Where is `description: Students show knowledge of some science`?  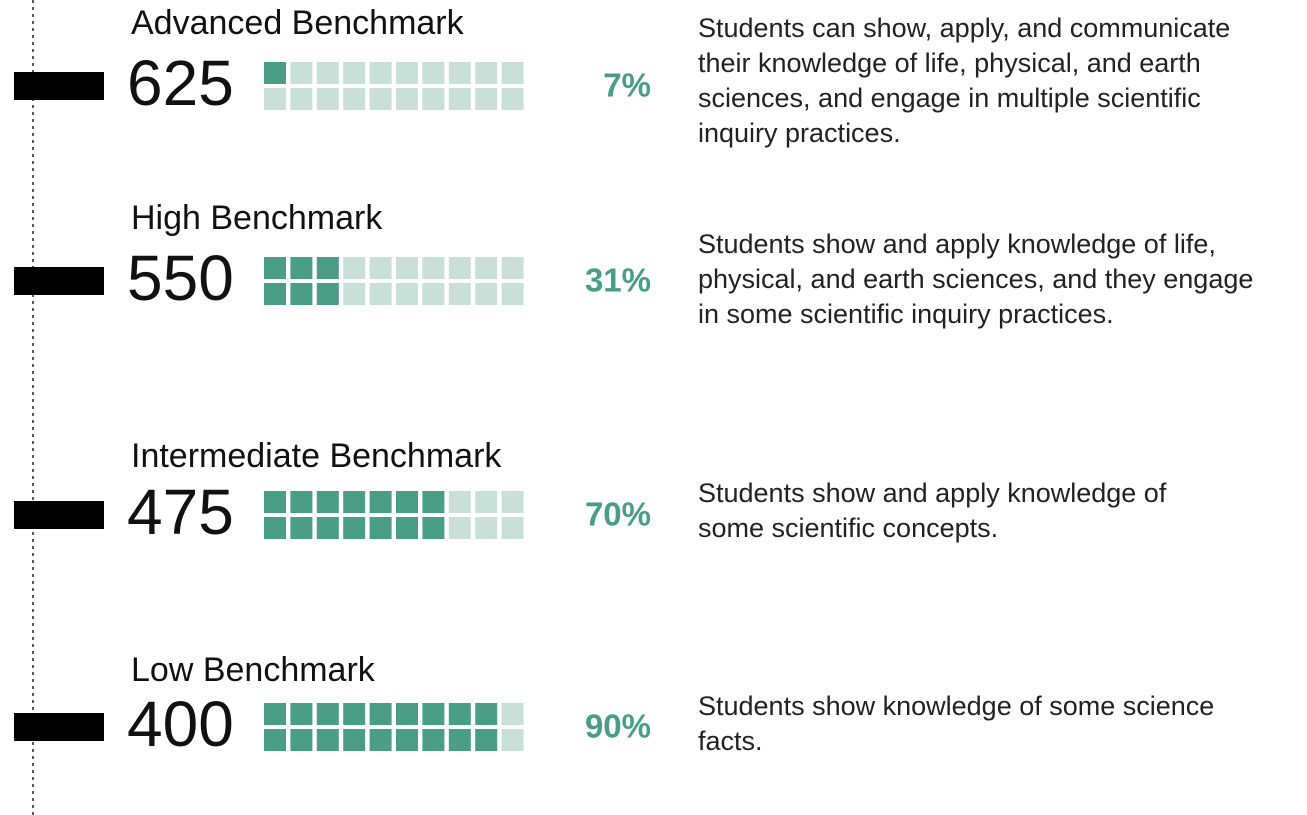 description: Students show knowledge of some science is located at coordinates (956, 706).